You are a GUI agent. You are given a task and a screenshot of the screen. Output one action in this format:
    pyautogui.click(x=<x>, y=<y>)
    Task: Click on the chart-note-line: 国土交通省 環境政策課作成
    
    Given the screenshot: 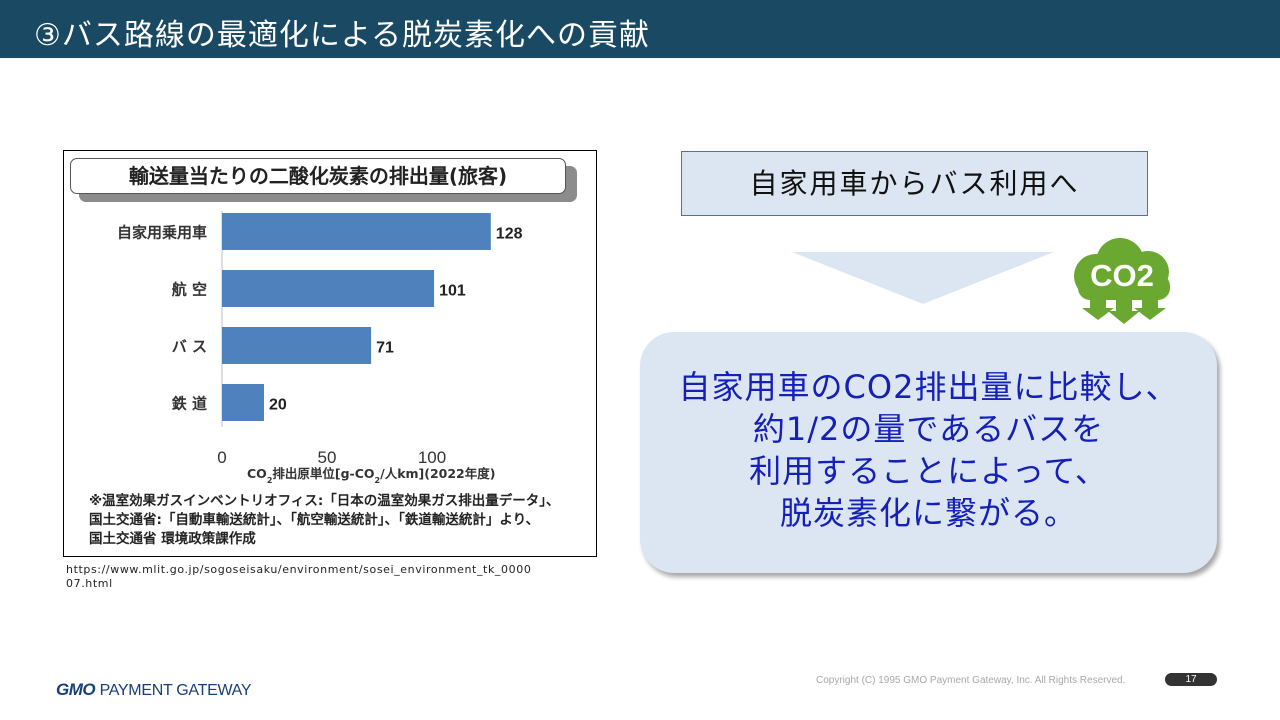 What is the action you would take?
    pyautogui.click(x=172, y=539)
    